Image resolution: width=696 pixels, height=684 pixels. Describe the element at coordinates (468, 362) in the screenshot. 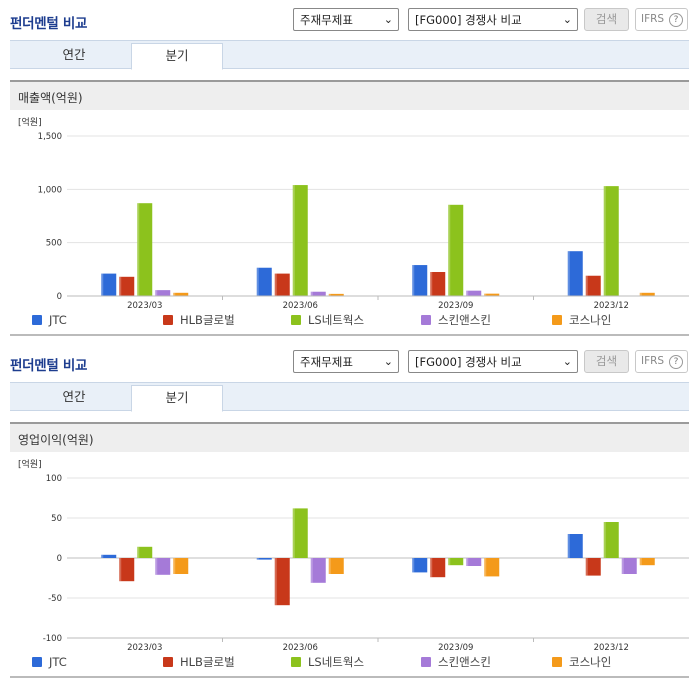

I see `comparison-select-value: [FG000] 경쟁사 비교` at that location.